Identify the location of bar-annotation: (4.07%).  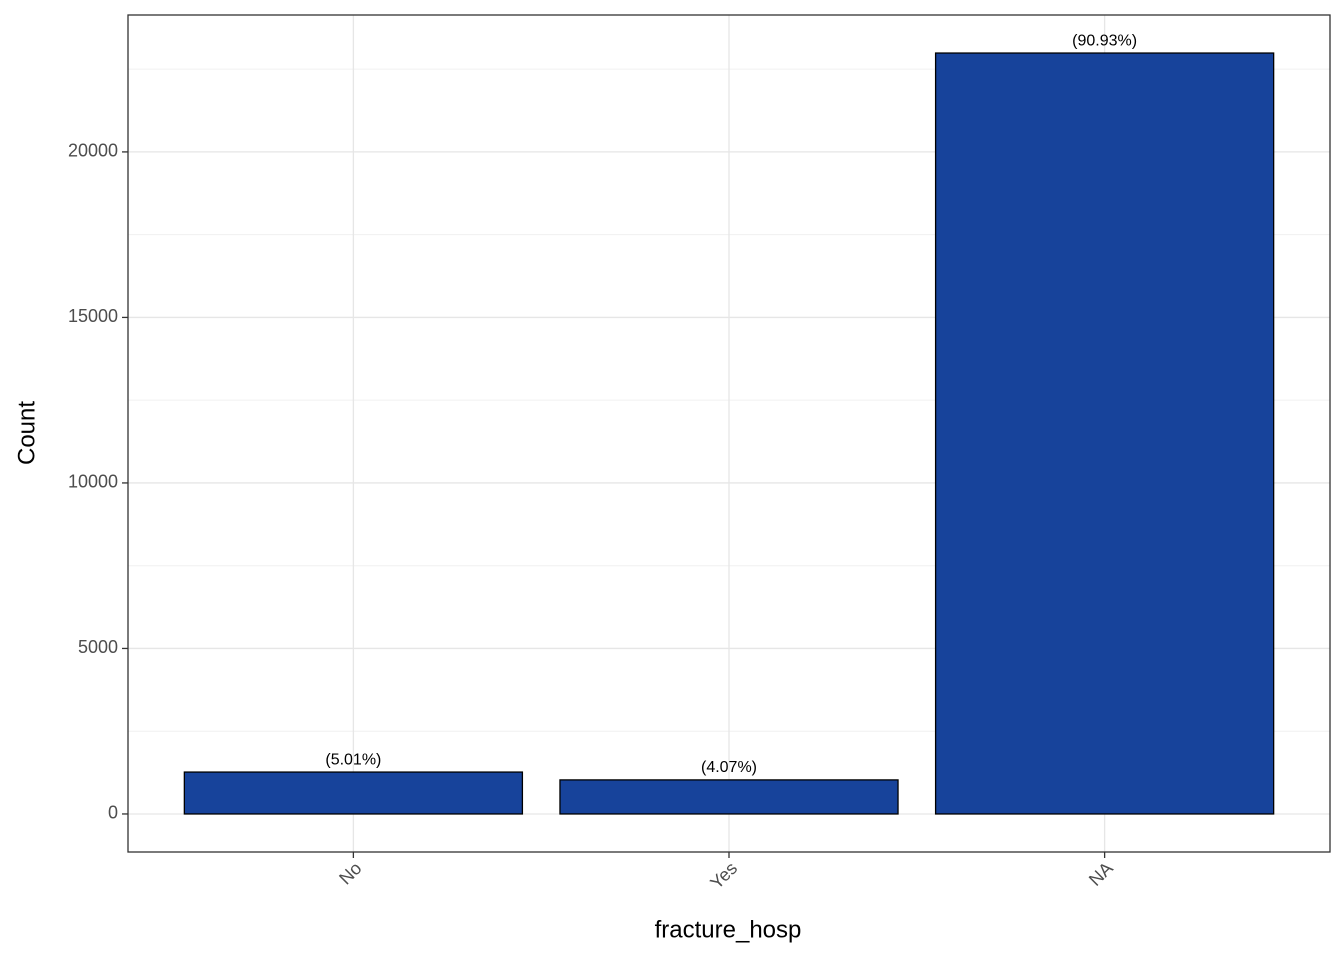
(729, 767).